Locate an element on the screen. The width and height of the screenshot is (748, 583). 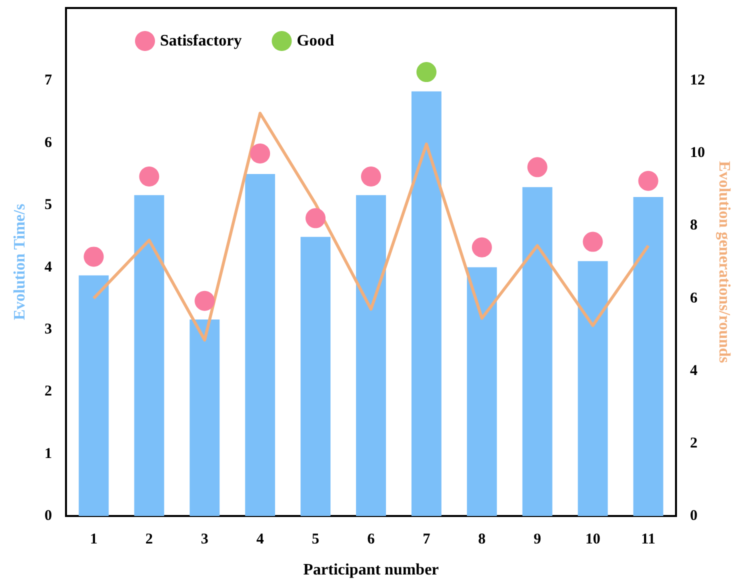
y-tick-label: 1 is located at coordinates (48, 454).